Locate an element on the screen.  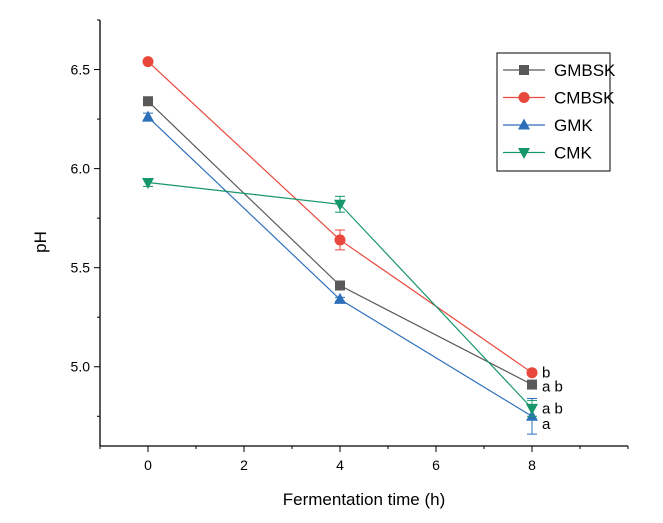
legend-label-gmbsk: GMBSK is located at coordinates (585, 70).